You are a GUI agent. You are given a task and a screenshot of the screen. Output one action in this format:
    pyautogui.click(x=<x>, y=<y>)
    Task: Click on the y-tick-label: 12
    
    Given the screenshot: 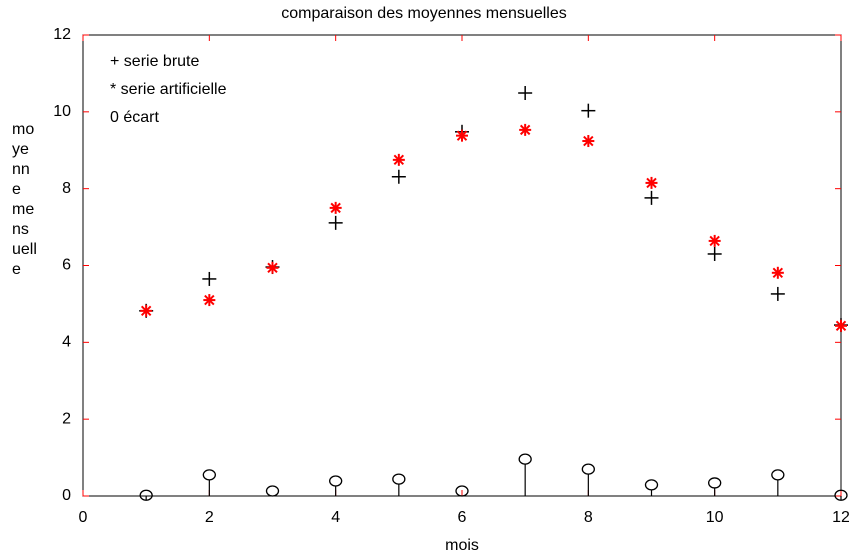 What is the action you would take?
    pyautogui.click(x=62, y=34)
    